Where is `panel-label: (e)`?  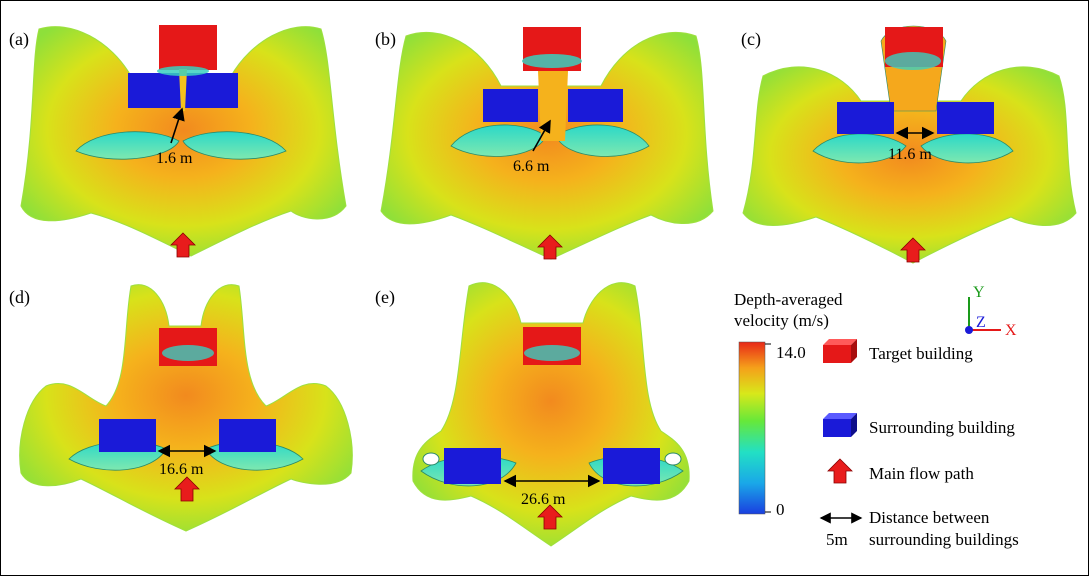 panel-label: (e) is located at coordinates (385, 297).